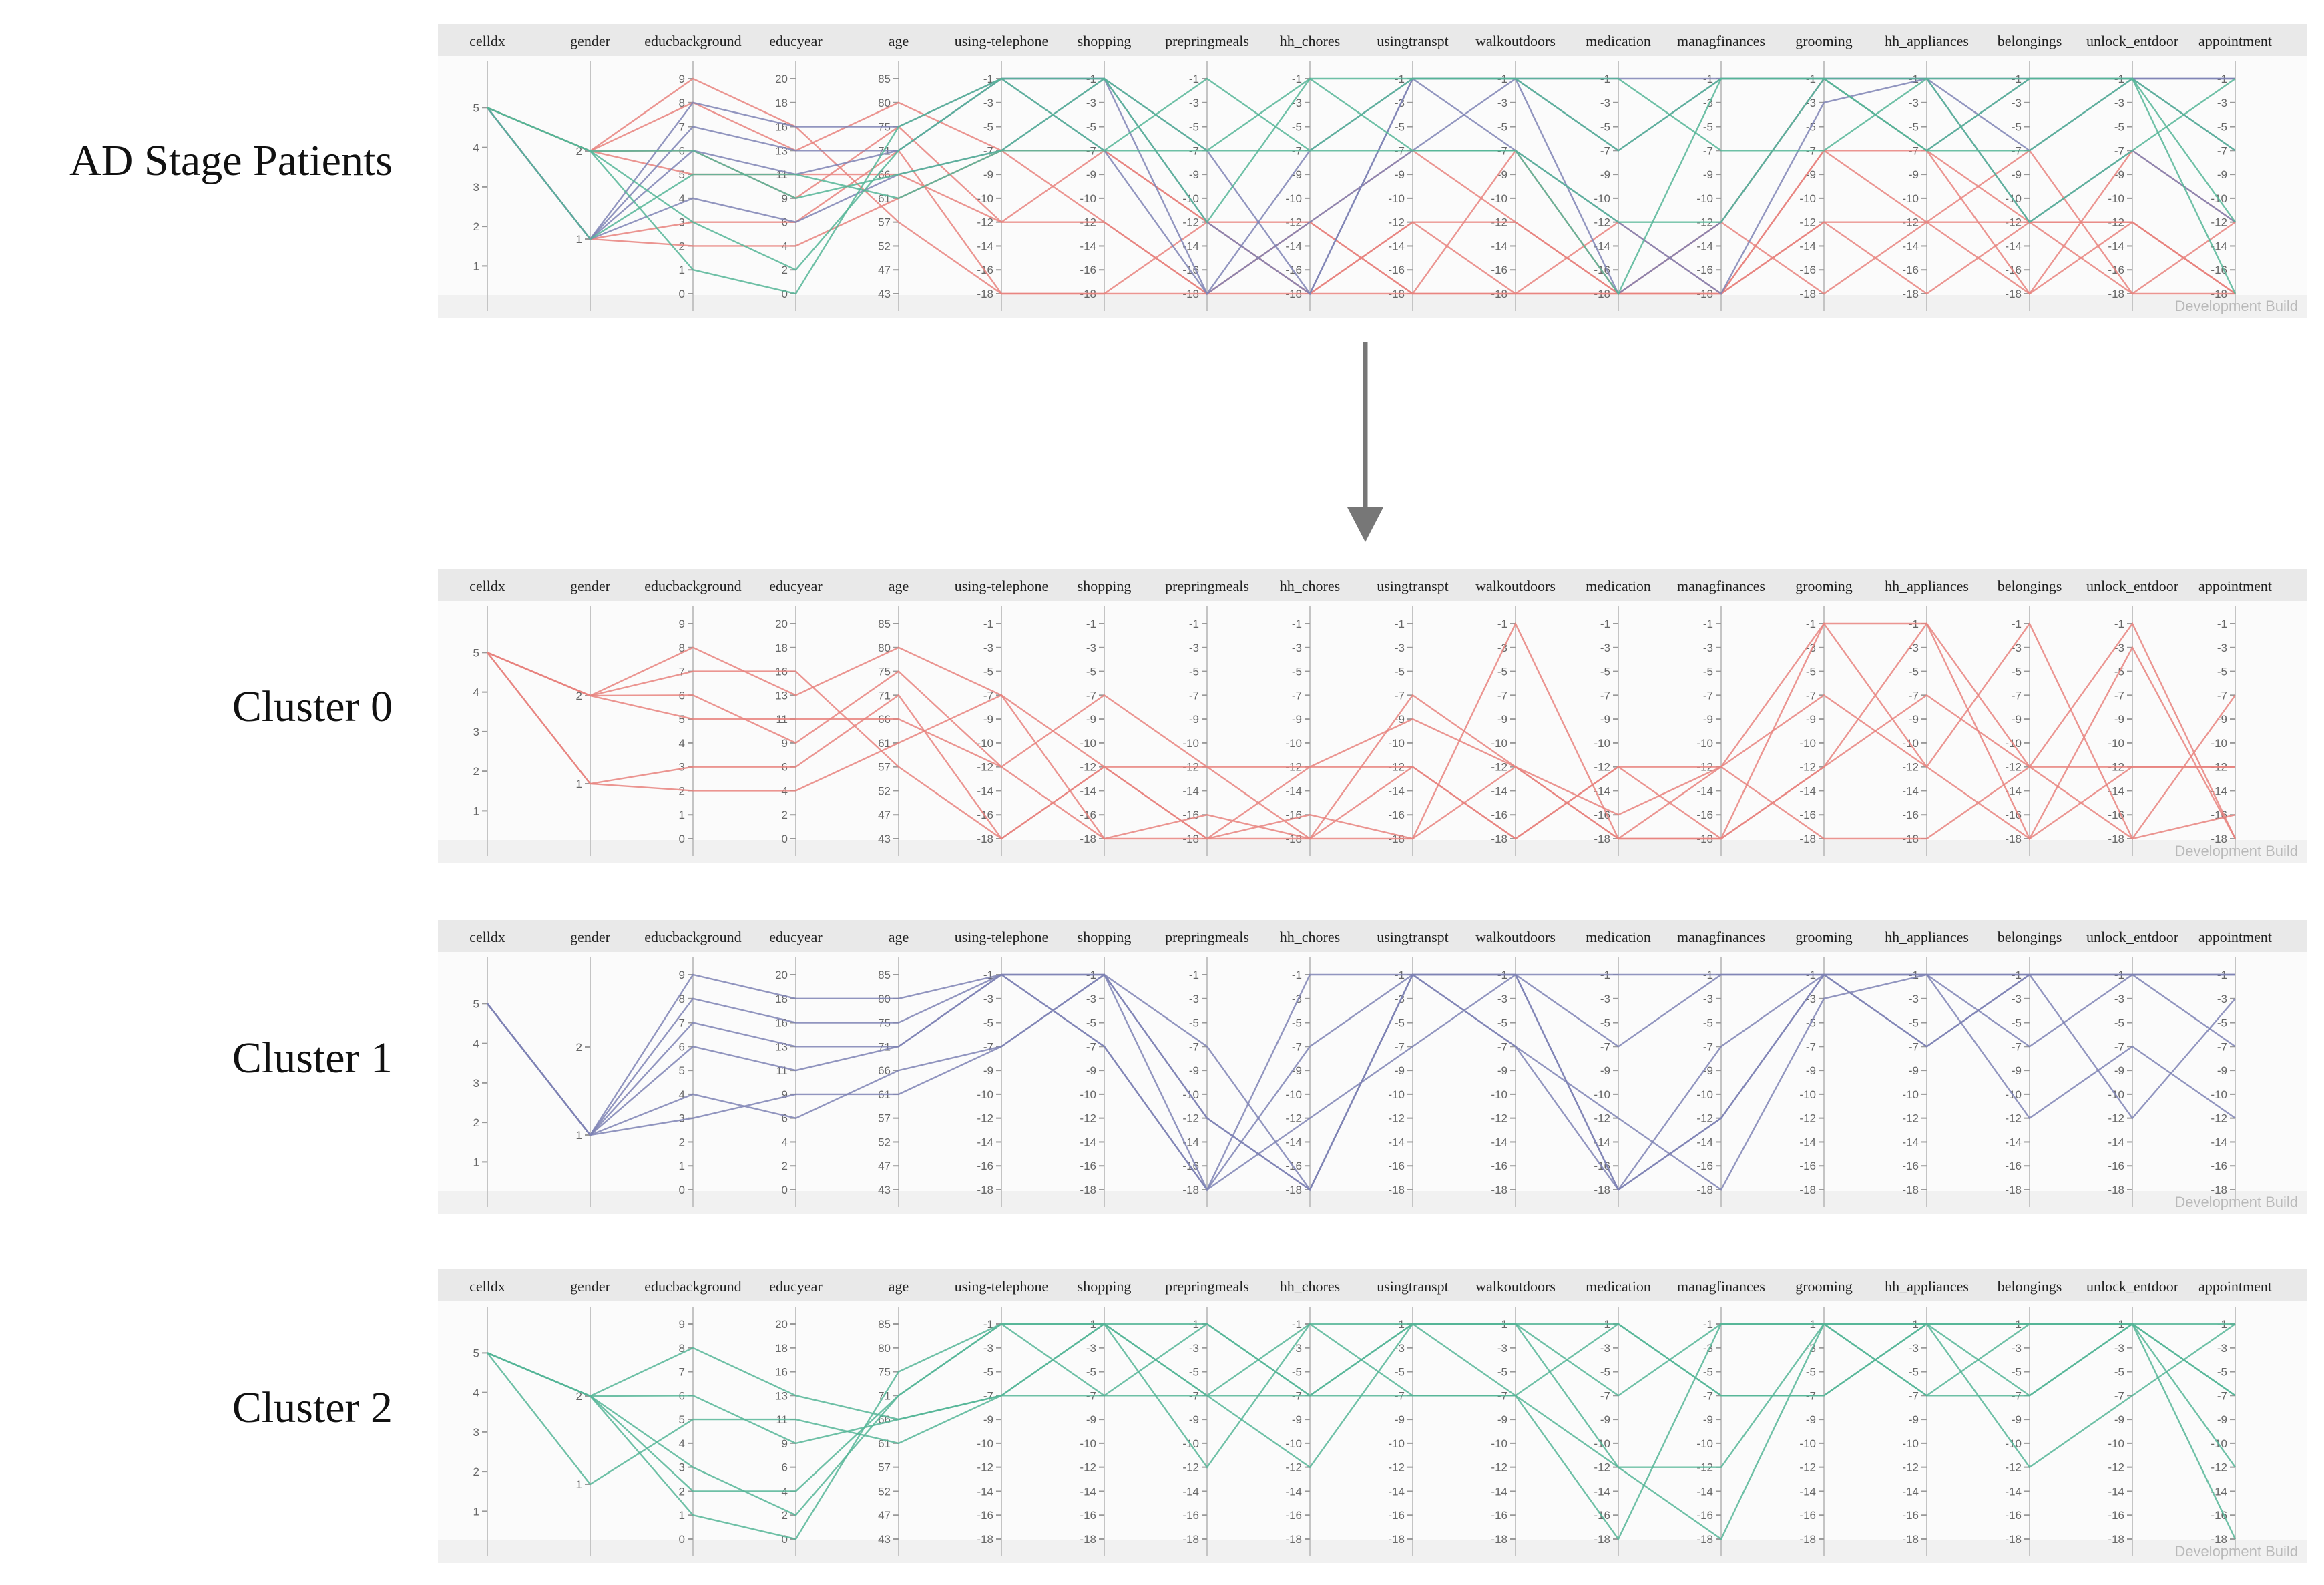 The width and height of the screenshot is (2324, 1585). Describe the element at coordinates (1361, 731) in the screenshot. I see `series-line-cluster0` at that location.